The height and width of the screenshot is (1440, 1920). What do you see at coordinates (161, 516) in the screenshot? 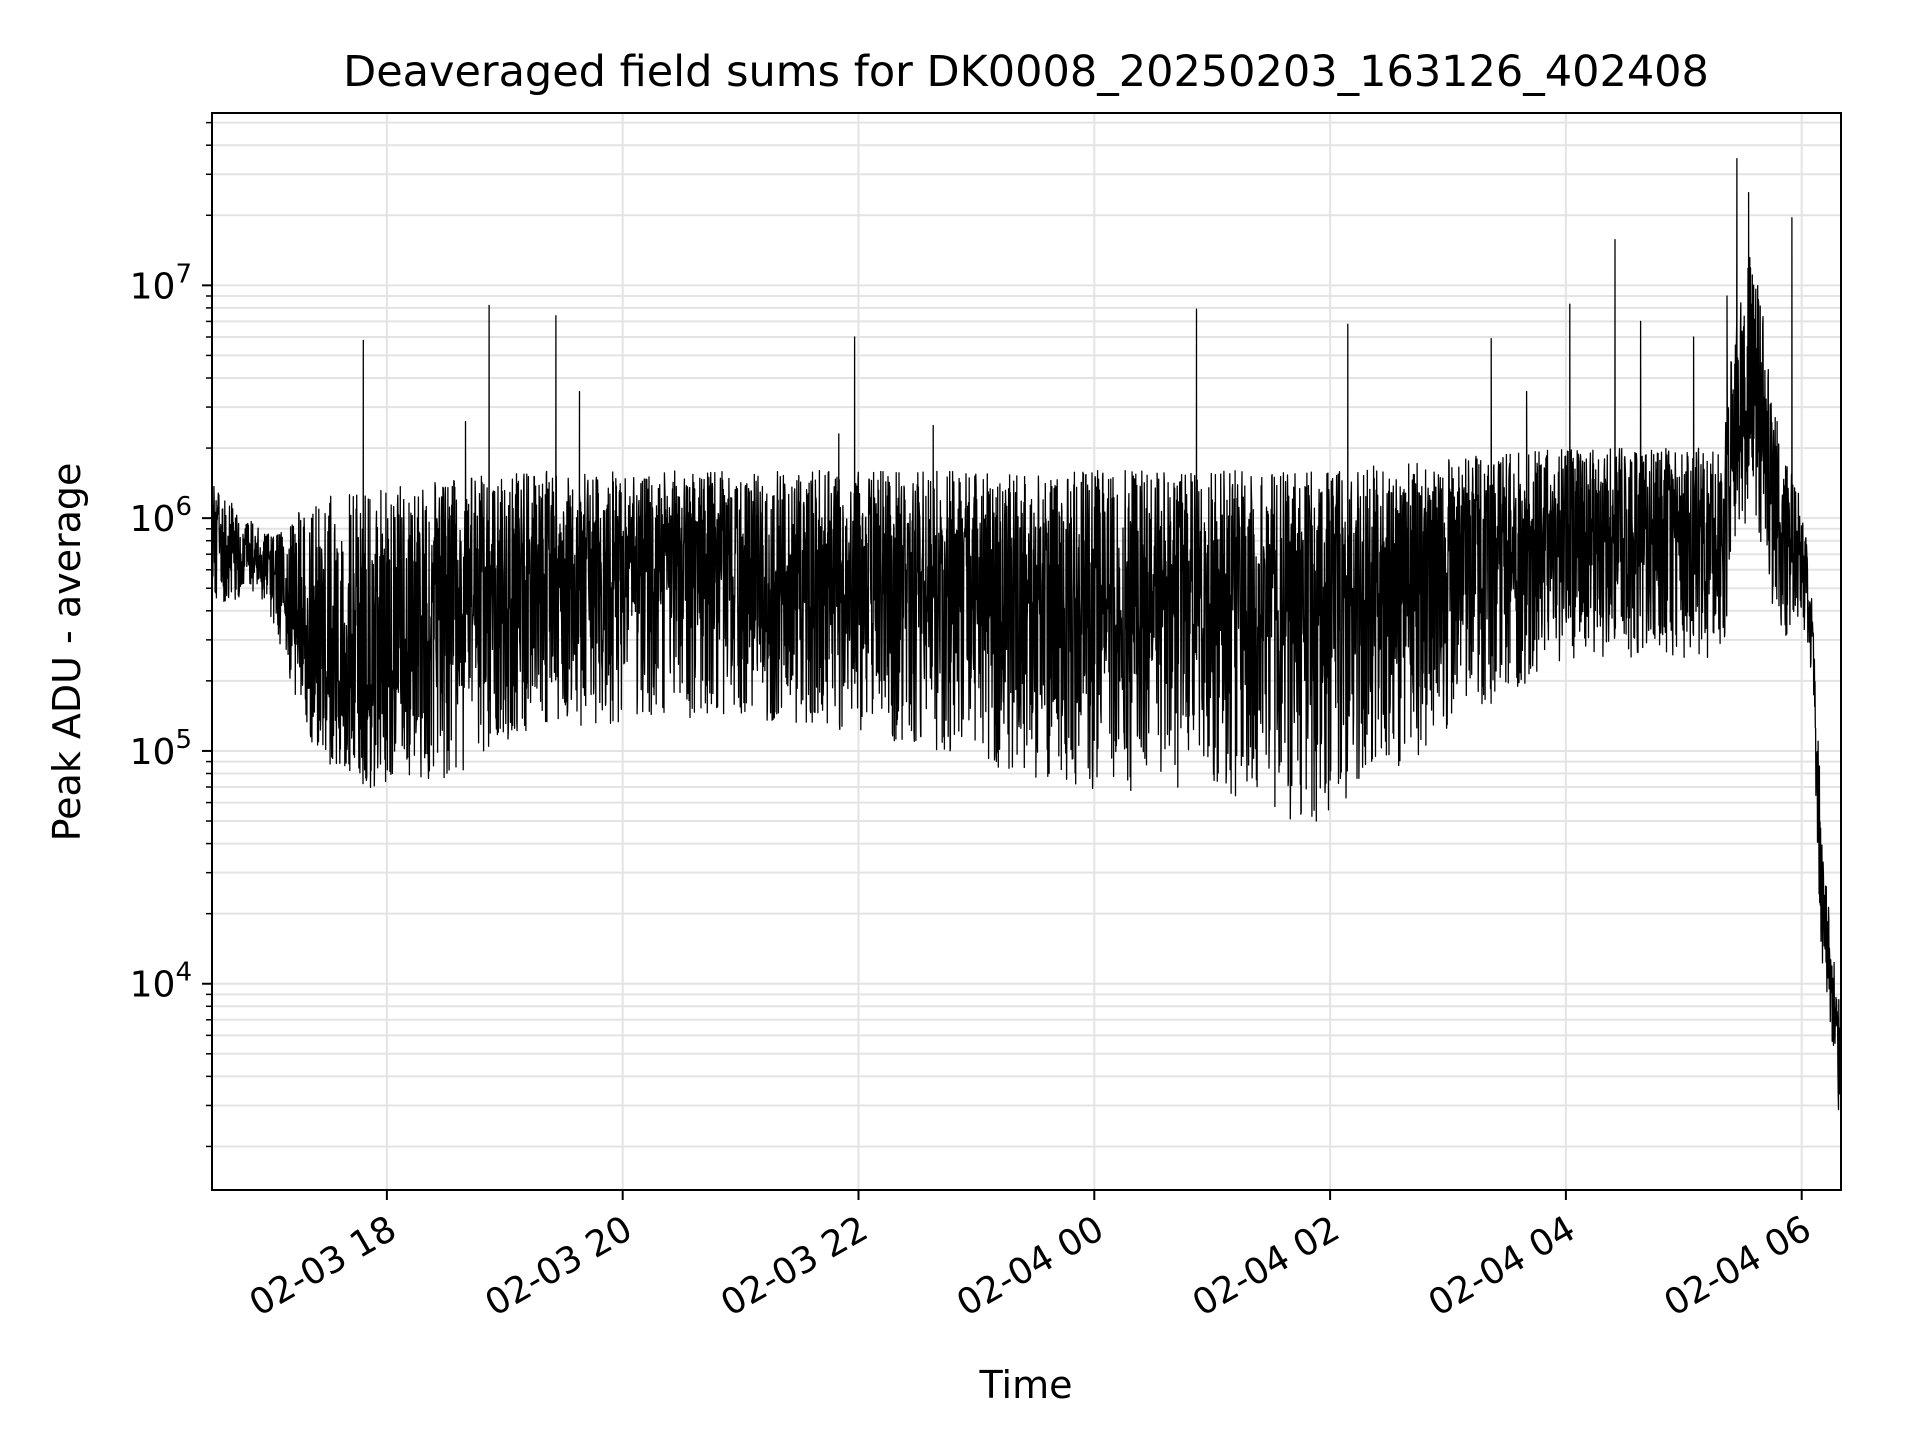
I see `y-tick-label: 10⁶` at bounding box center [161, 516].